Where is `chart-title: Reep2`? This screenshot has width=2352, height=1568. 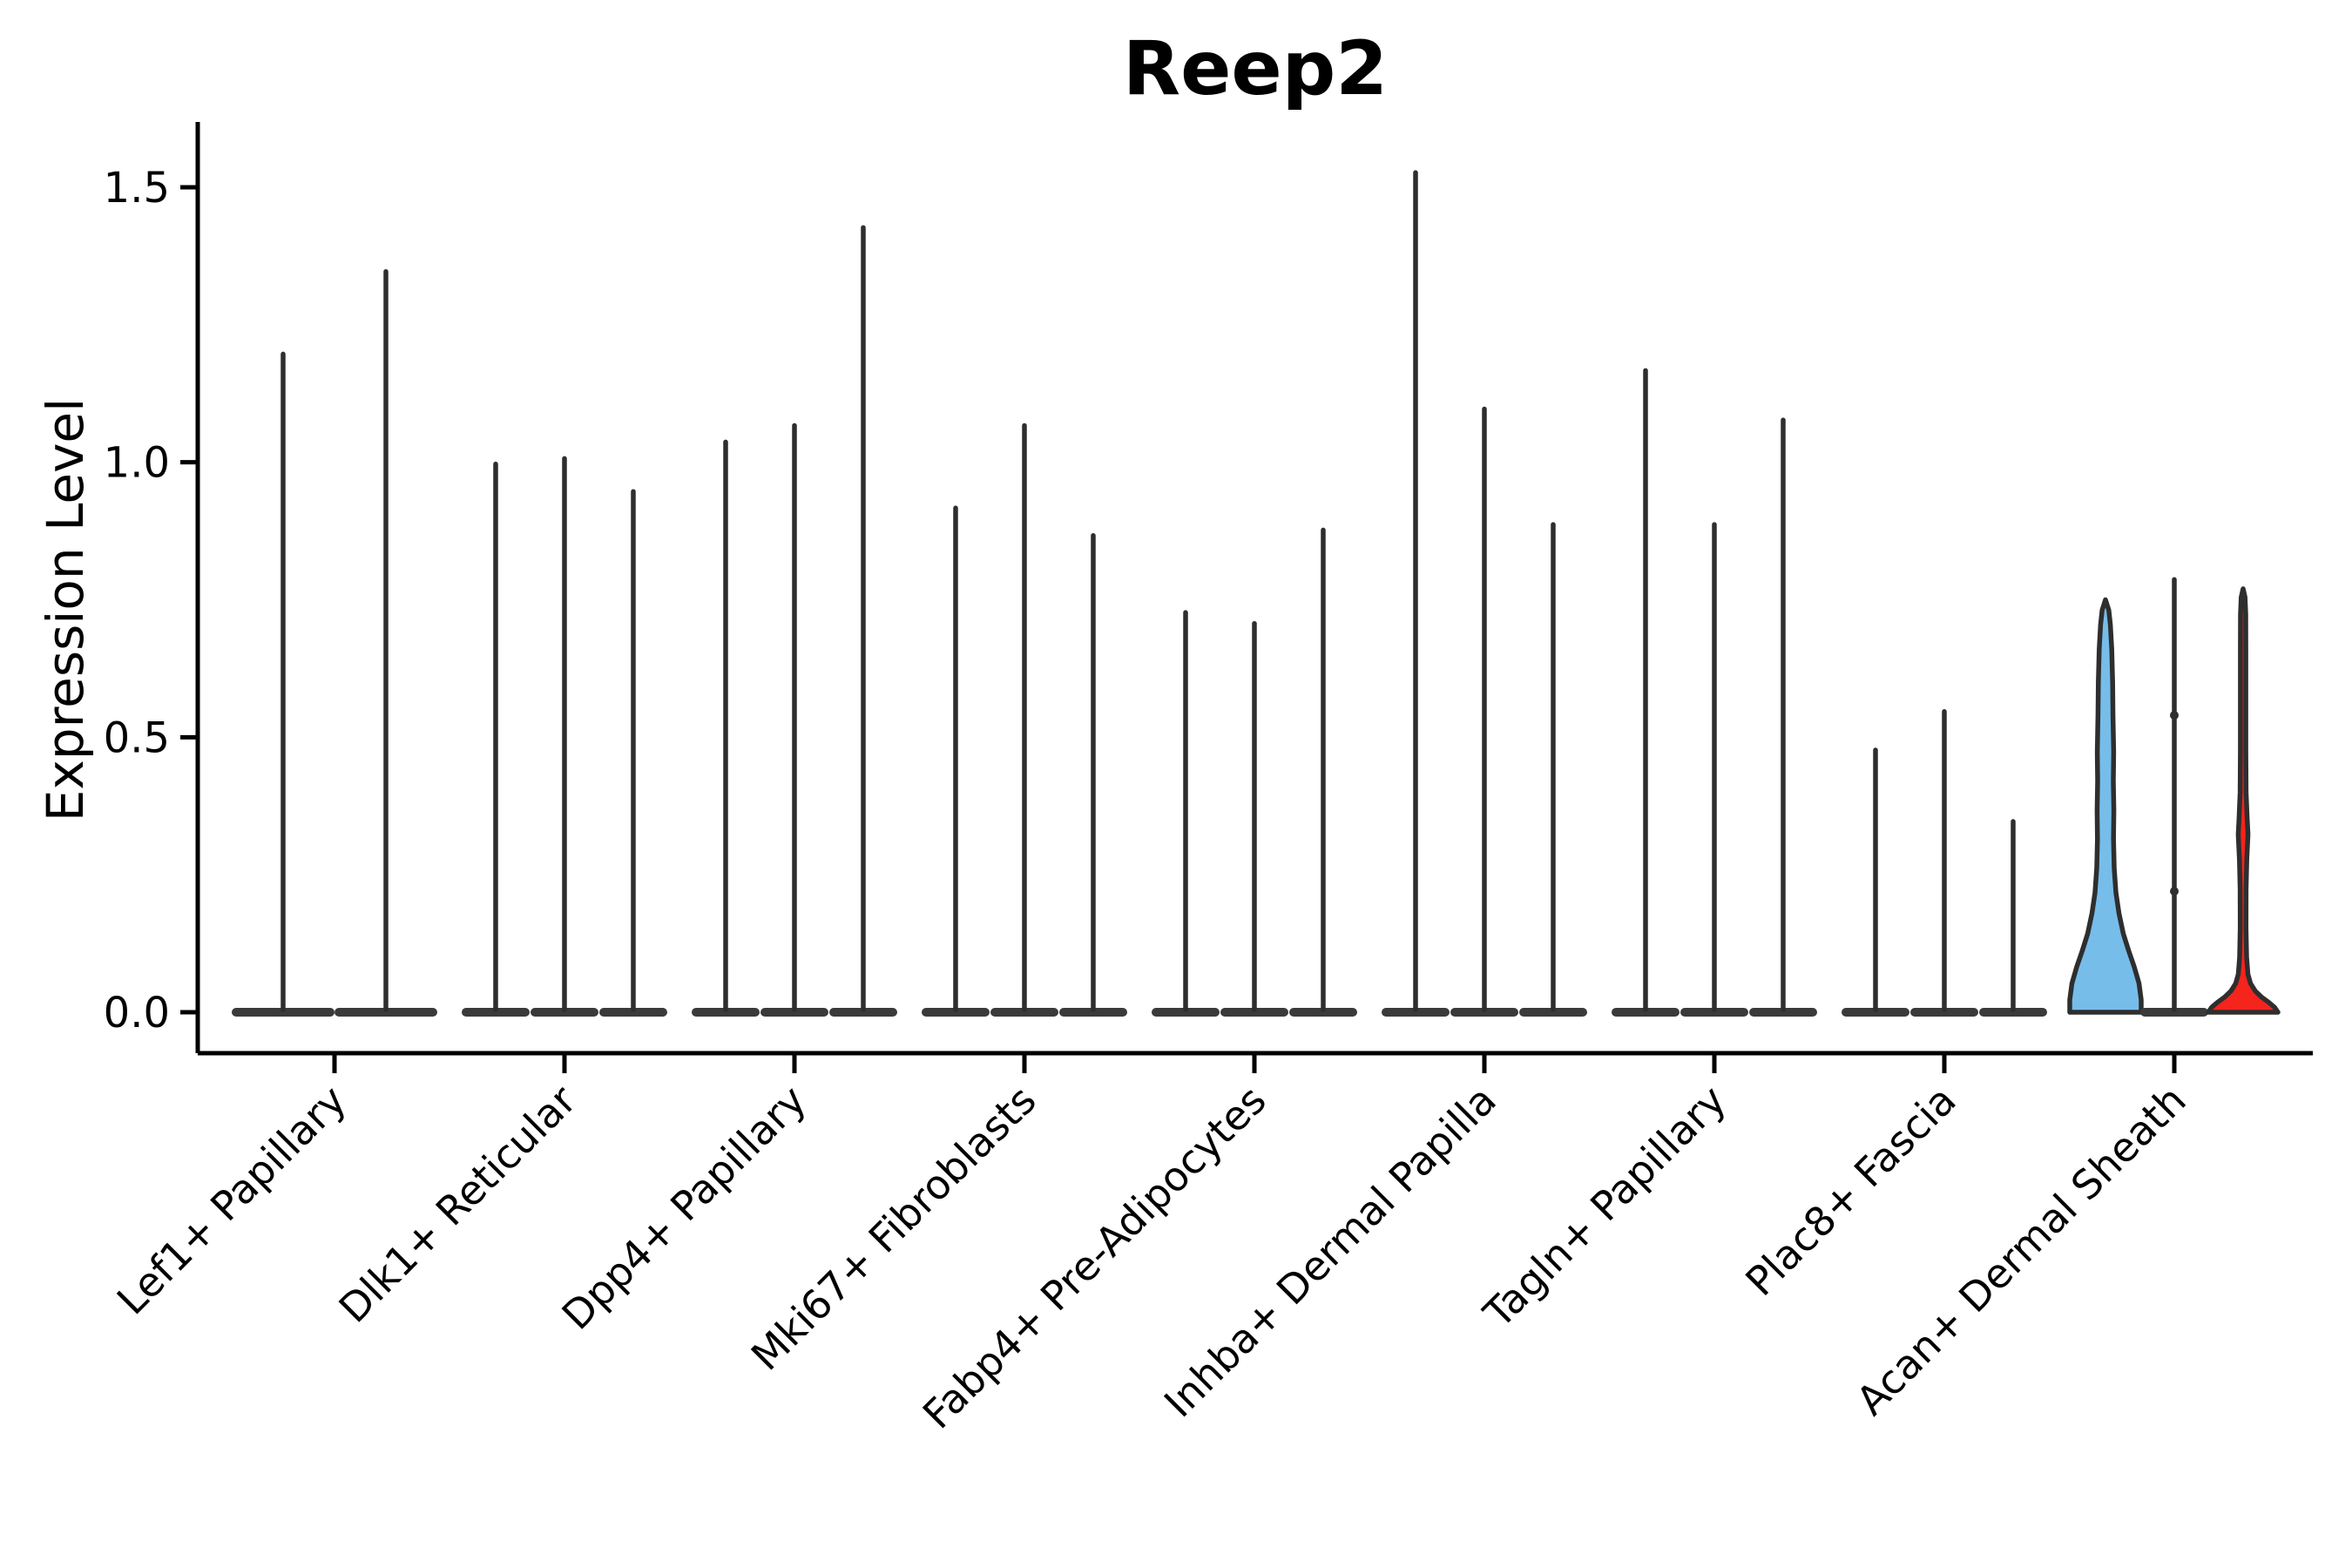
chart-title: Reep2 is located at coordinates (1255, 68).